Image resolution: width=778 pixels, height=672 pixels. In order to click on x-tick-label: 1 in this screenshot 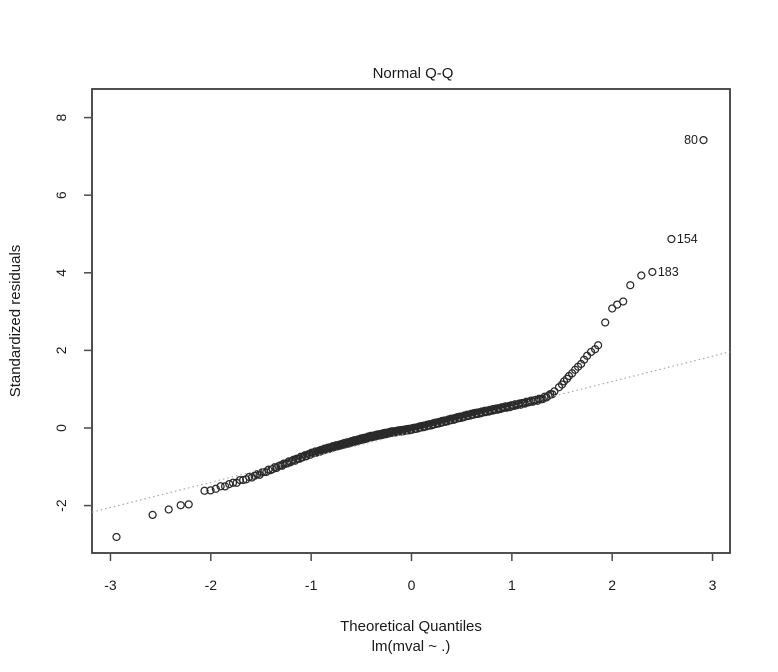, I will do `click(512, 585)`.